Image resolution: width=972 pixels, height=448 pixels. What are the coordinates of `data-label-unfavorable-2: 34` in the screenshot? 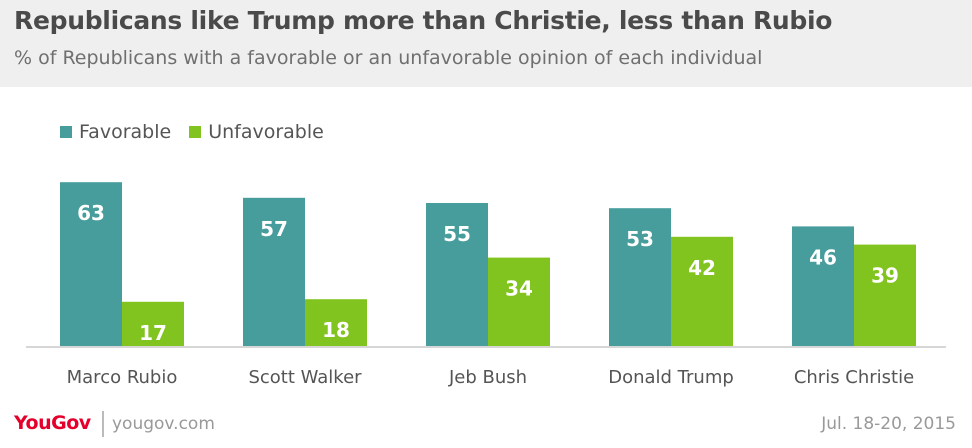 It's located at (519, 289).